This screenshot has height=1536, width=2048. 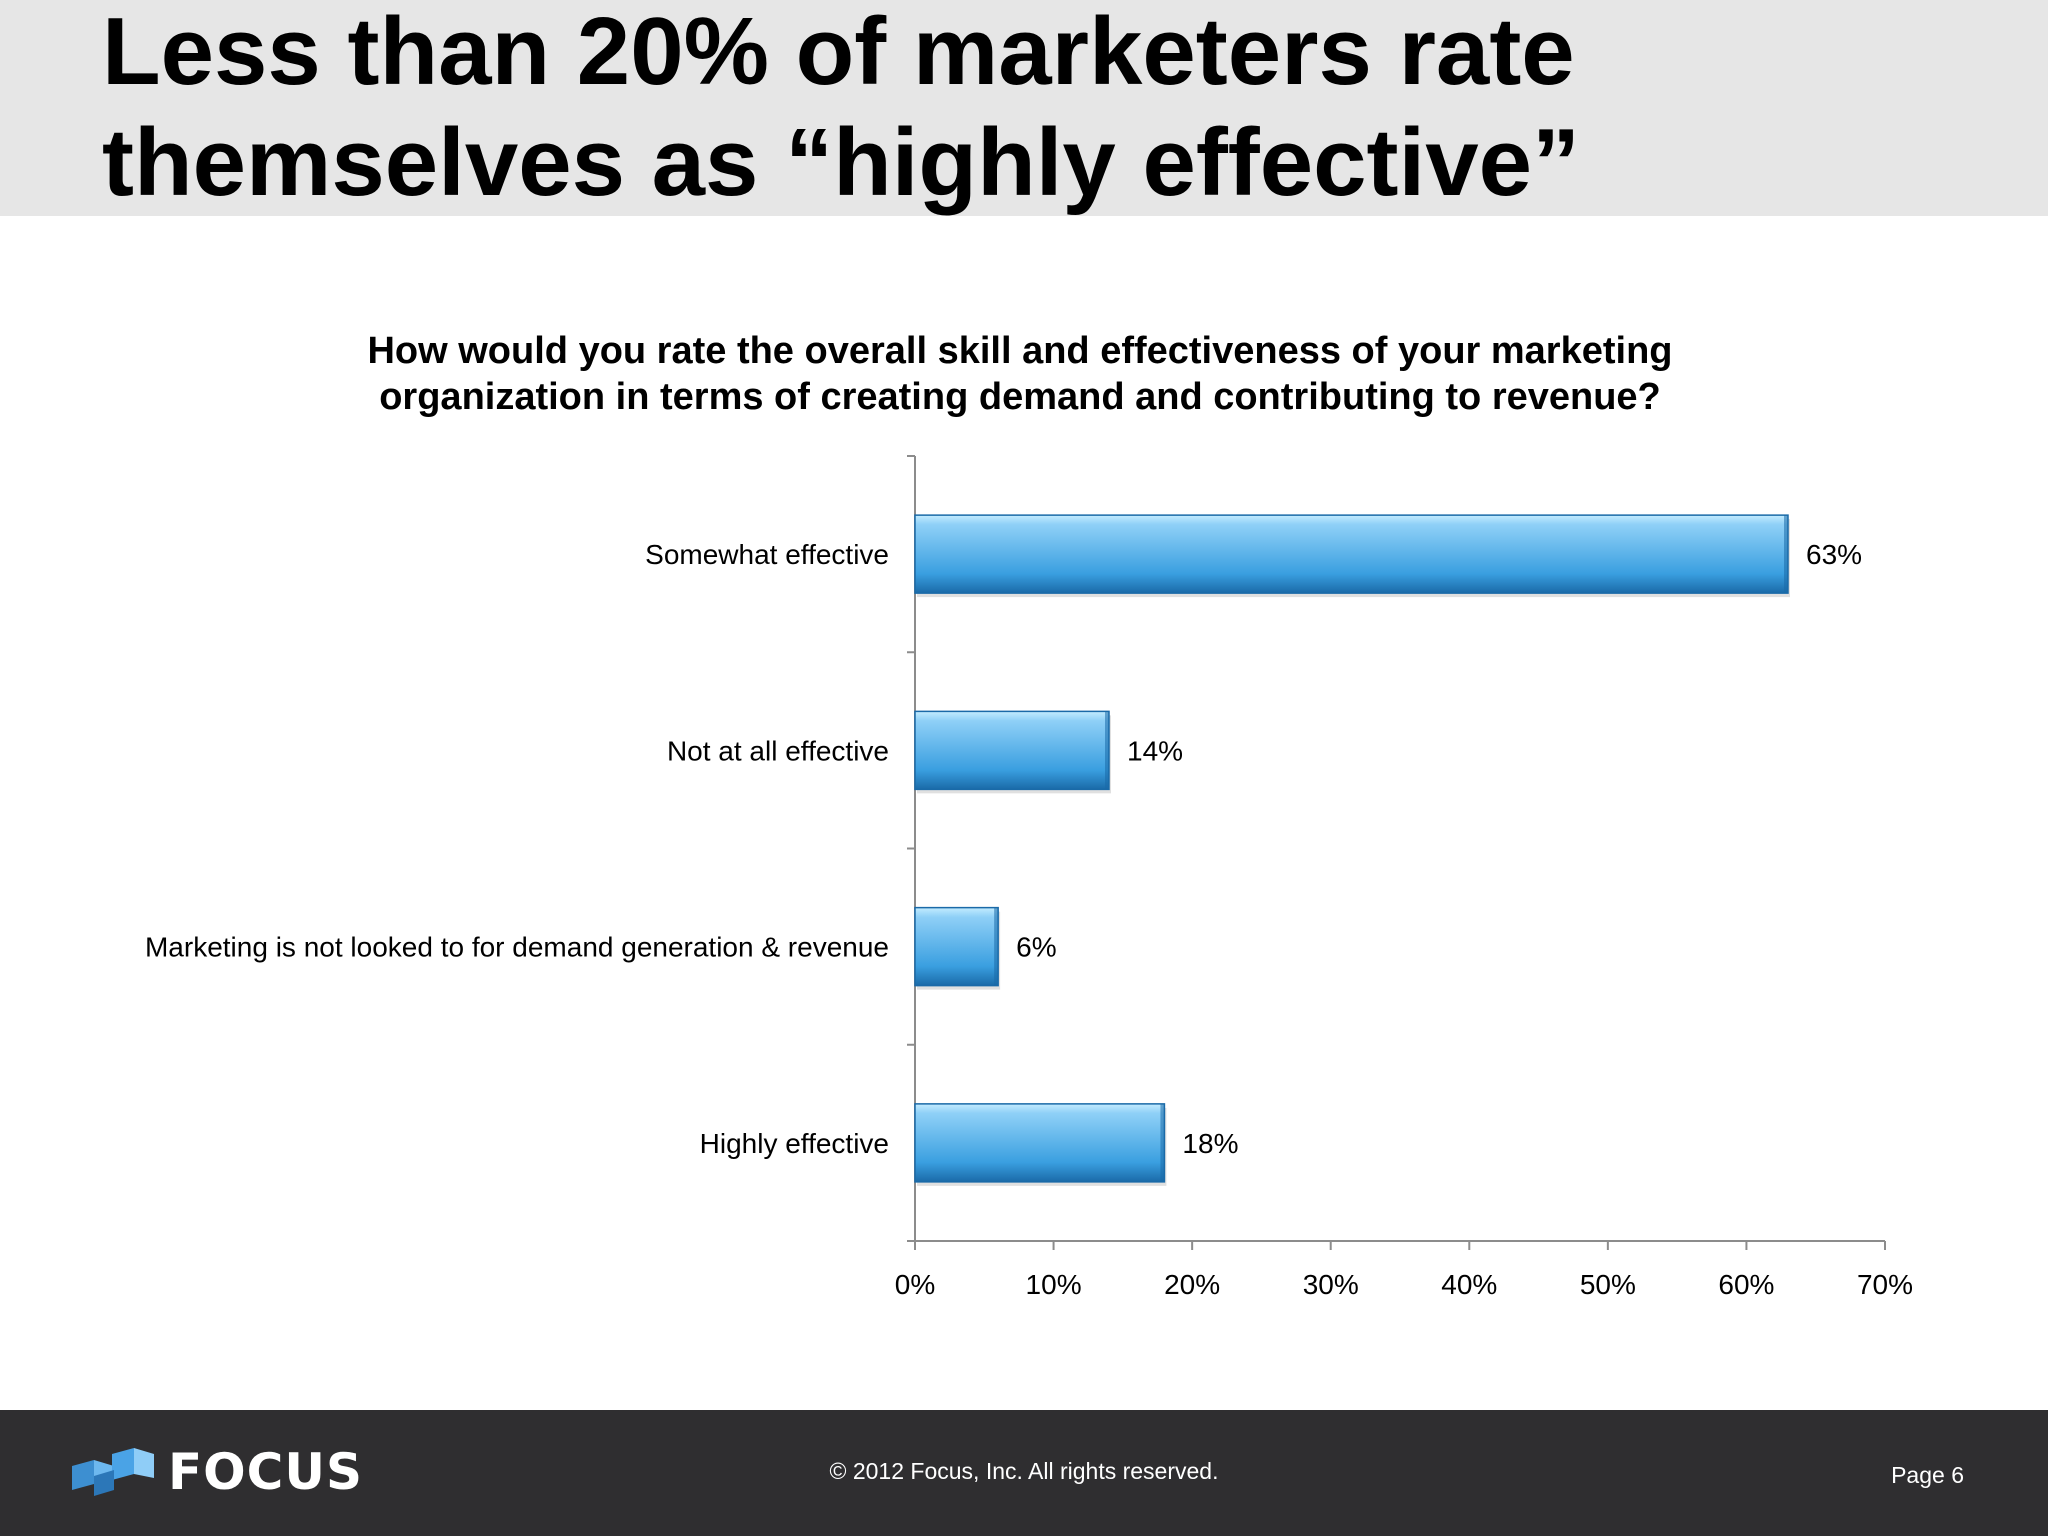 I want to click on data-label: 18%, so click(x=1210, y=1143).